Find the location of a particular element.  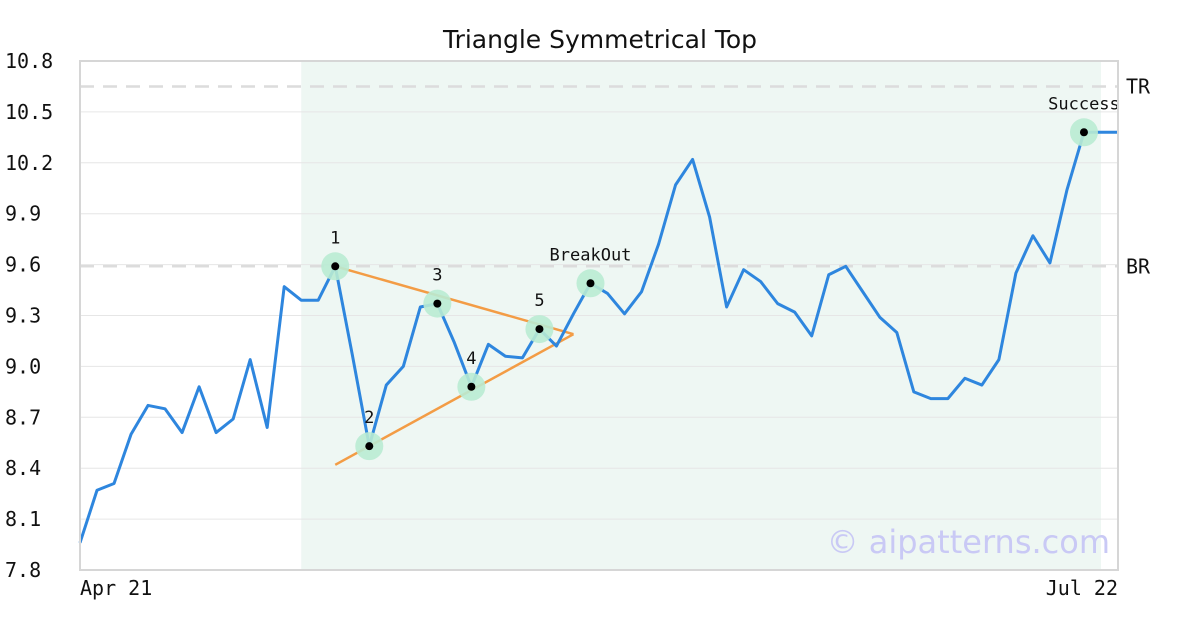

level-label-br: BR is located at coordinates (1138, 266).